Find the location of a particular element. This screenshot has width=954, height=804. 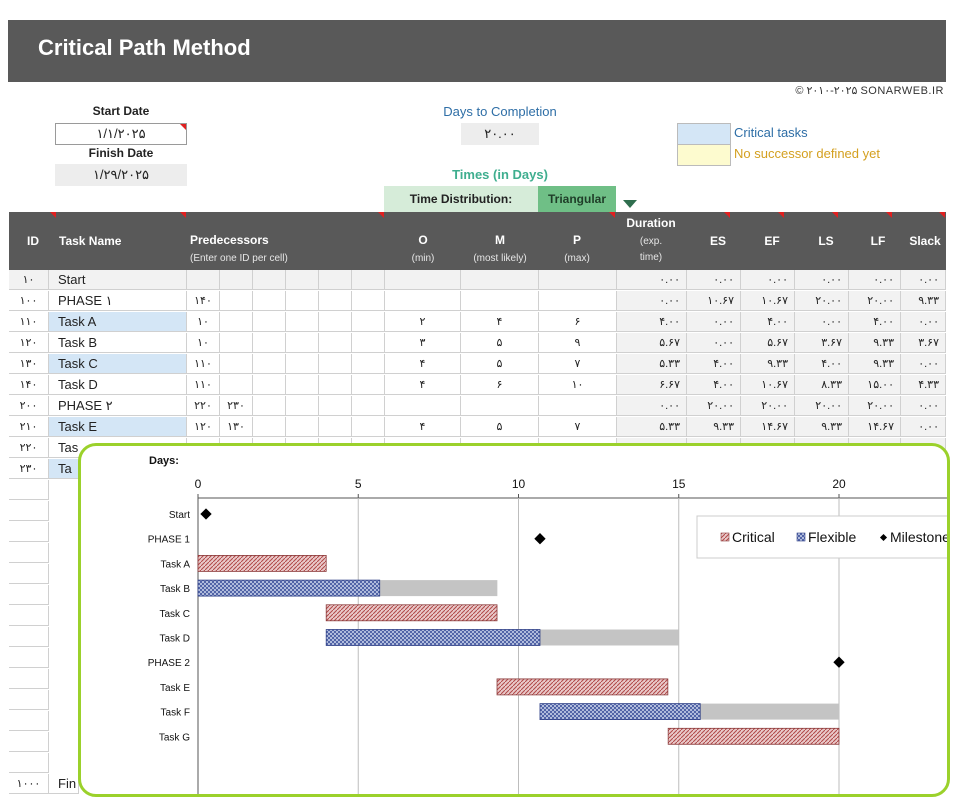

cell-p1: ۱۲۰ is located at coordinates (203, 427).